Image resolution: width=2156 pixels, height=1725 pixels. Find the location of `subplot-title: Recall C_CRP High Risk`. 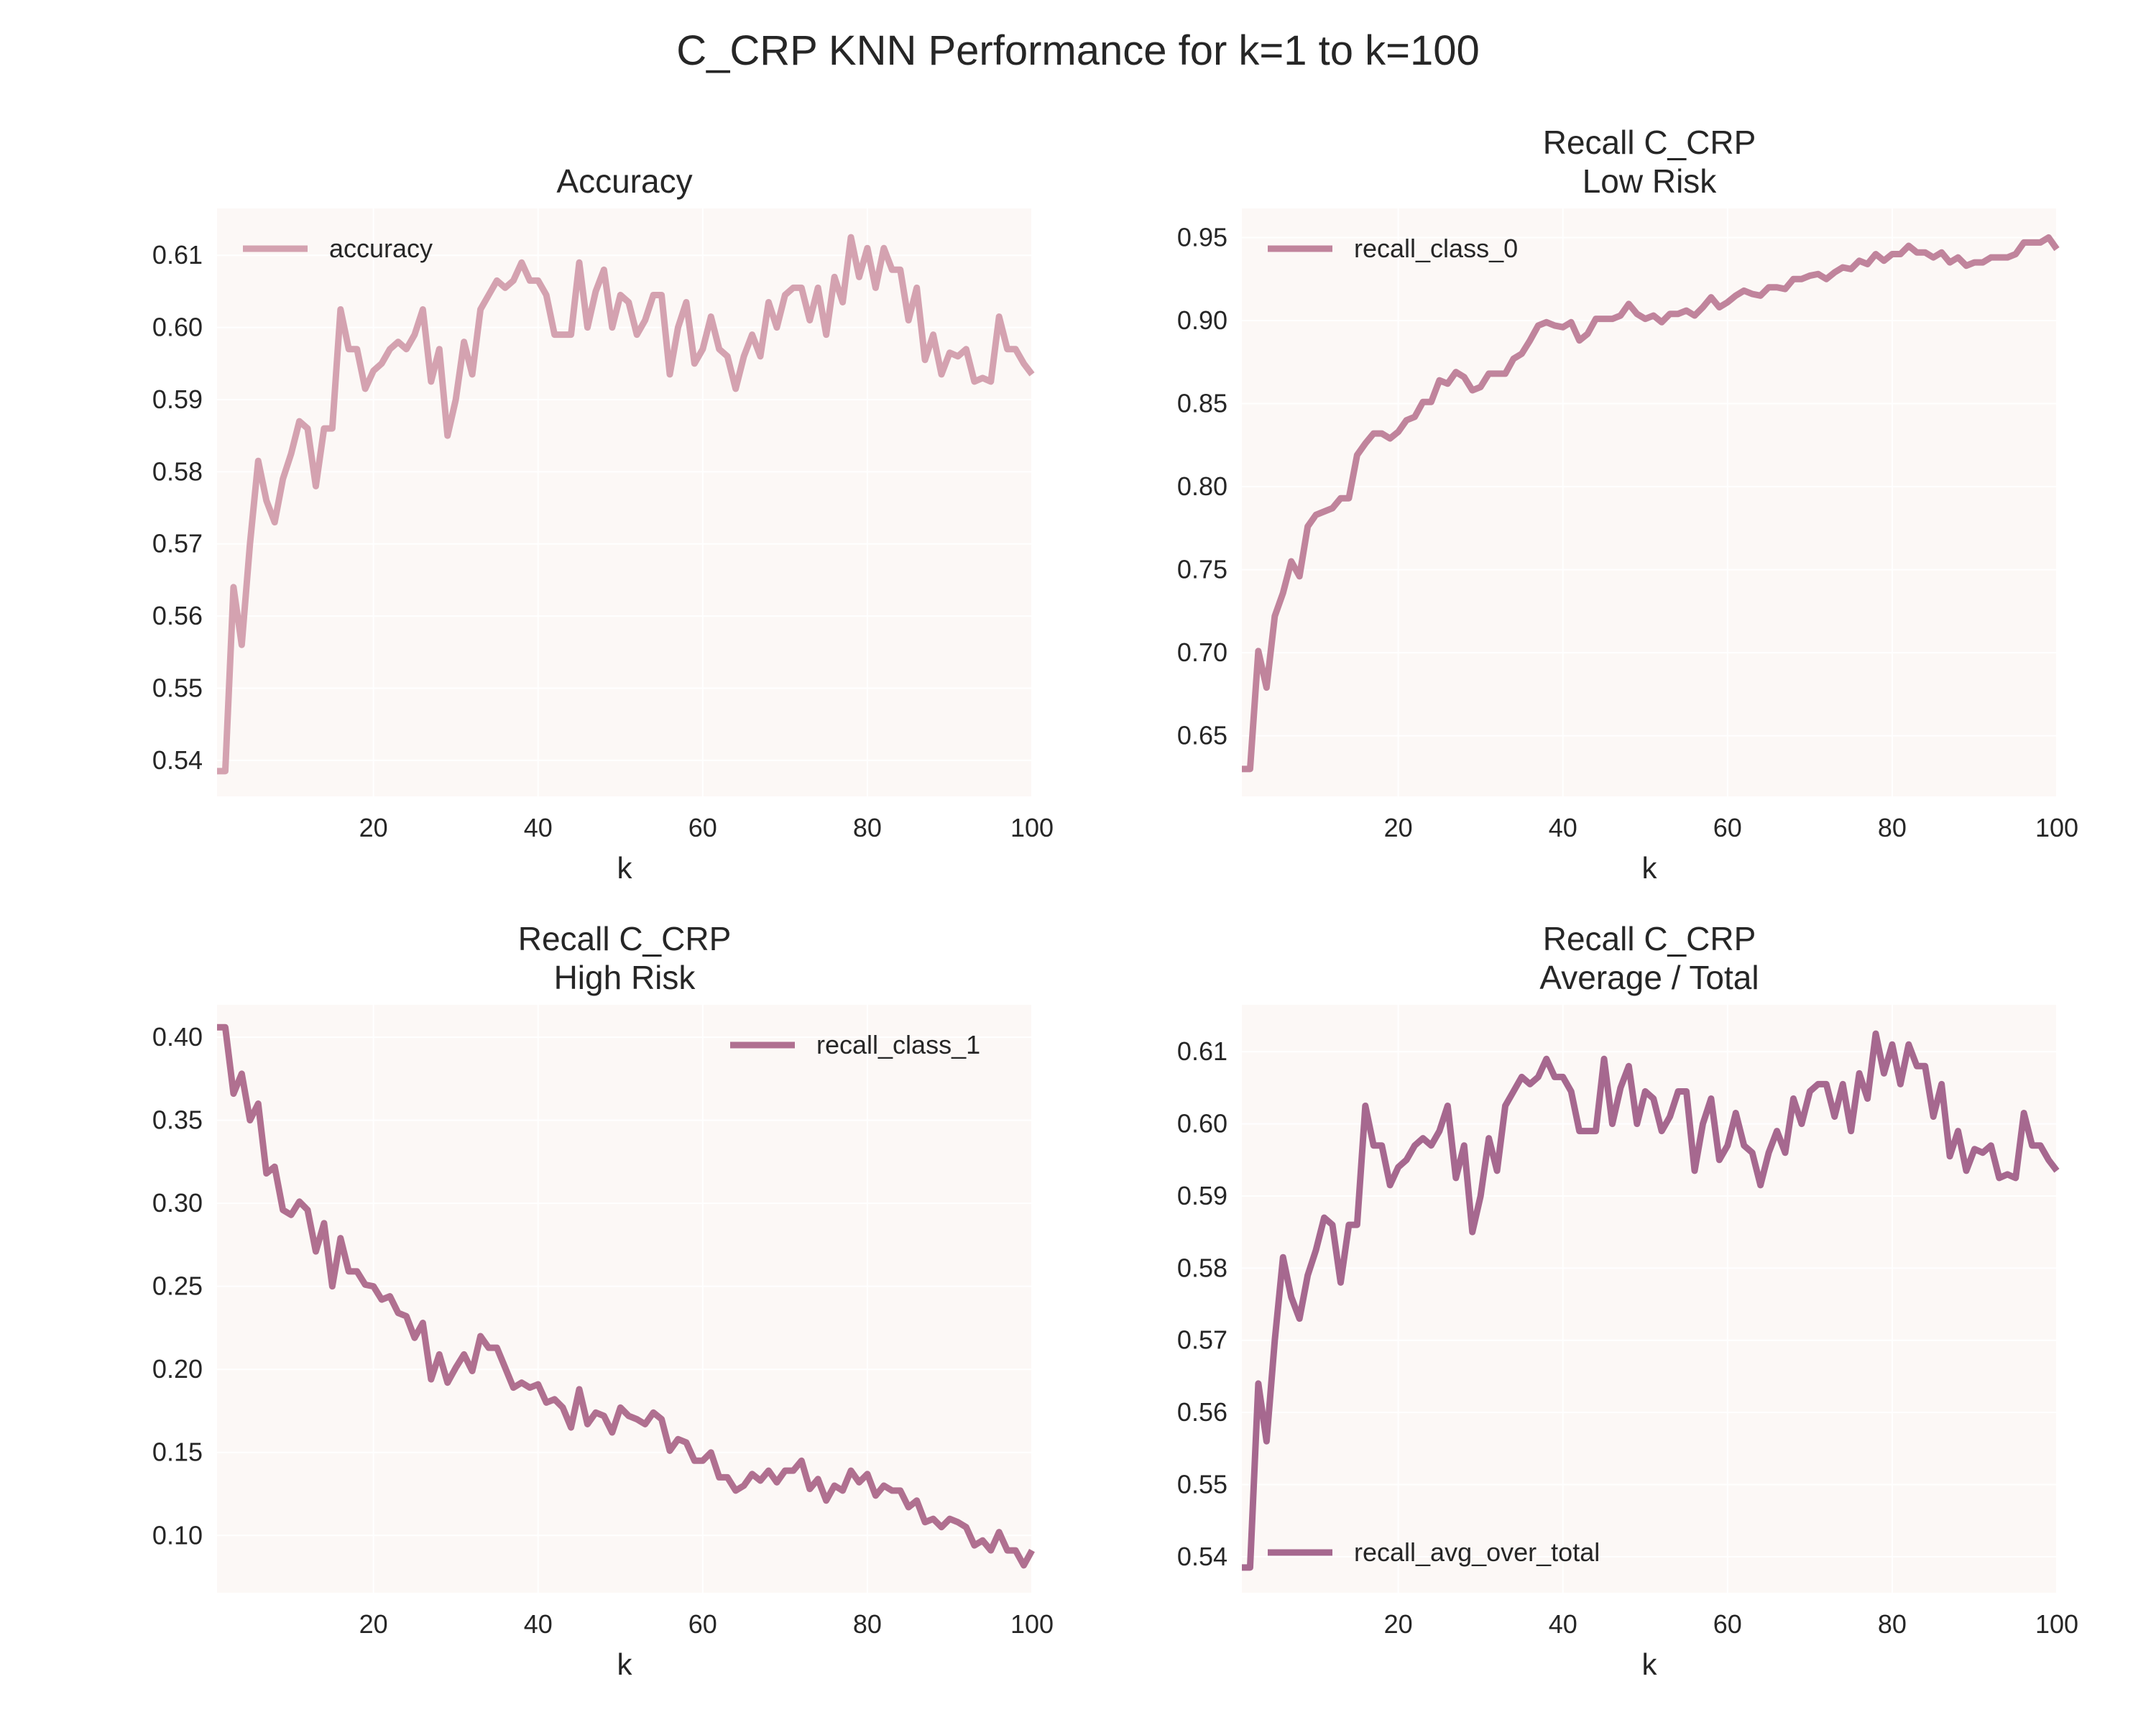

subplot-title: Recall C_CRP High Risk is located at coordinates (625, 958).